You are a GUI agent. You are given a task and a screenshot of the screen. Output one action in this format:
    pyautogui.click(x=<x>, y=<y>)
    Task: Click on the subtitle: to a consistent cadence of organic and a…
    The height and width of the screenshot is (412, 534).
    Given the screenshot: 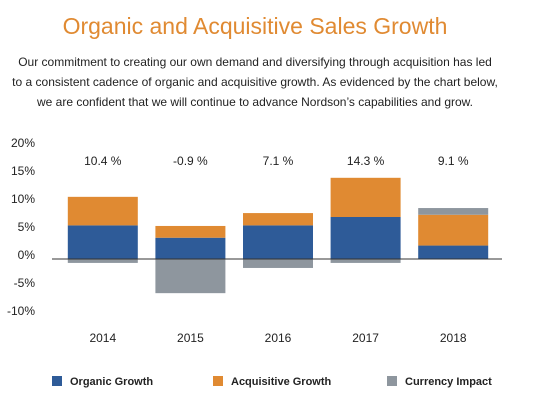 What is the action you would take?
    pyautogui.click(x=255, y=82)
    